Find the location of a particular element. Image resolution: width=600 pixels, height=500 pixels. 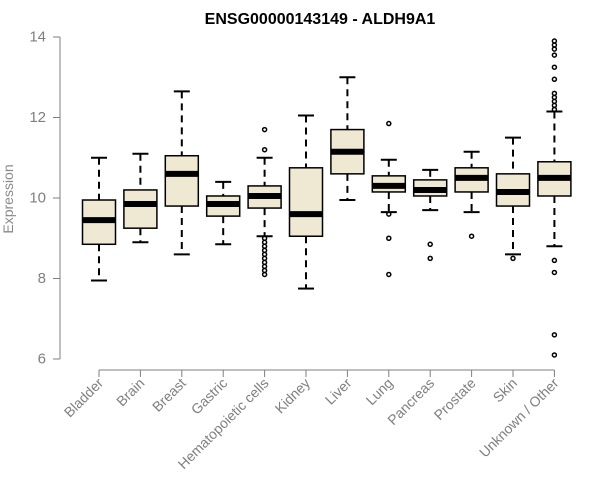

x-tick-label: Unknown / Other is located at coordinates (519, 418).